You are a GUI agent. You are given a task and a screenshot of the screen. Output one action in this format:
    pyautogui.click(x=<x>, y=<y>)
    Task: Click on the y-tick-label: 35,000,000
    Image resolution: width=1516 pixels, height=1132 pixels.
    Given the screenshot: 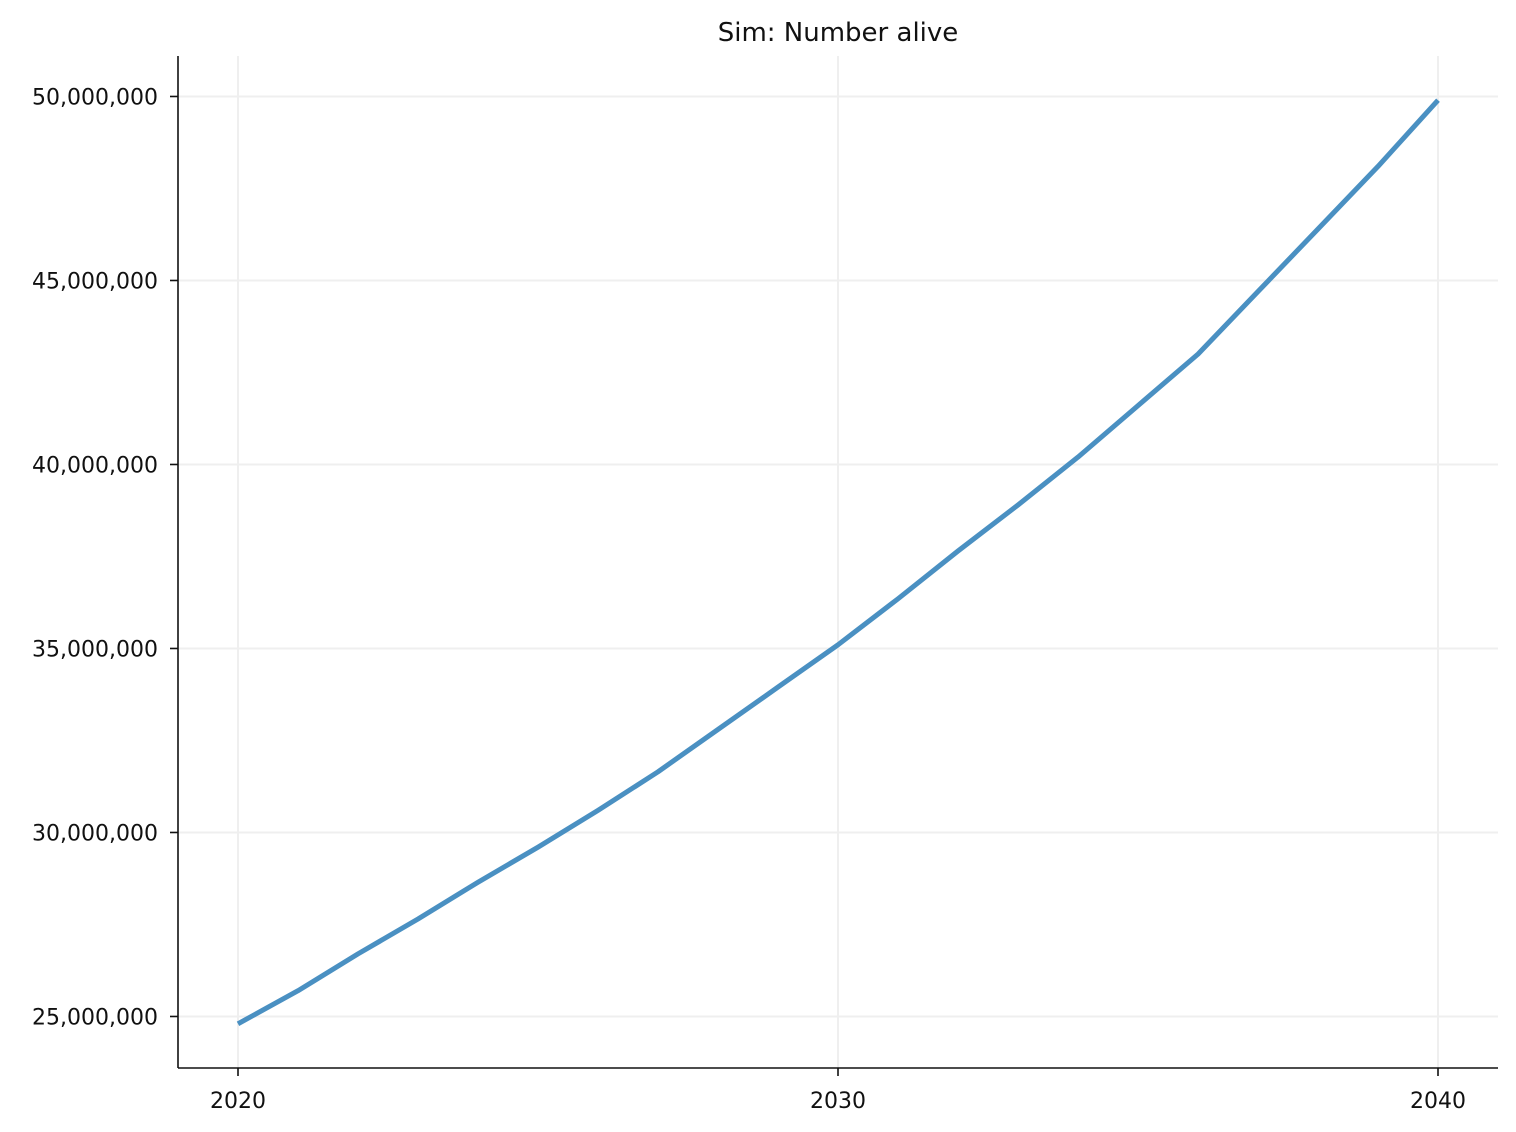 What is the action you would take?
    pyautogui.click(x=95, y=649)
    